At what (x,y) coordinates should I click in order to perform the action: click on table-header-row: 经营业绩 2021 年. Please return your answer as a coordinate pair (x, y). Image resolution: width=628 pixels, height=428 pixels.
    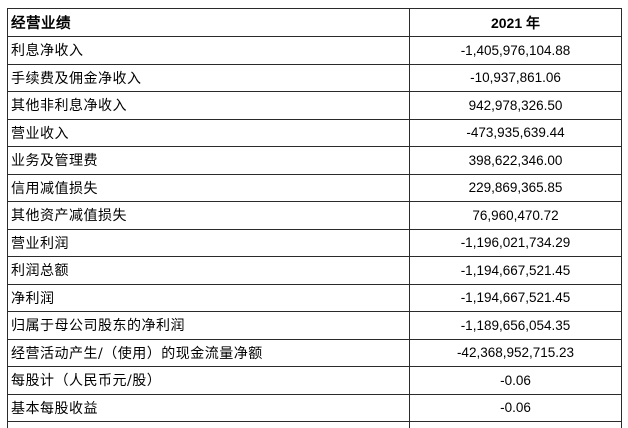
    Looking at the image, I should click on (314, 23).